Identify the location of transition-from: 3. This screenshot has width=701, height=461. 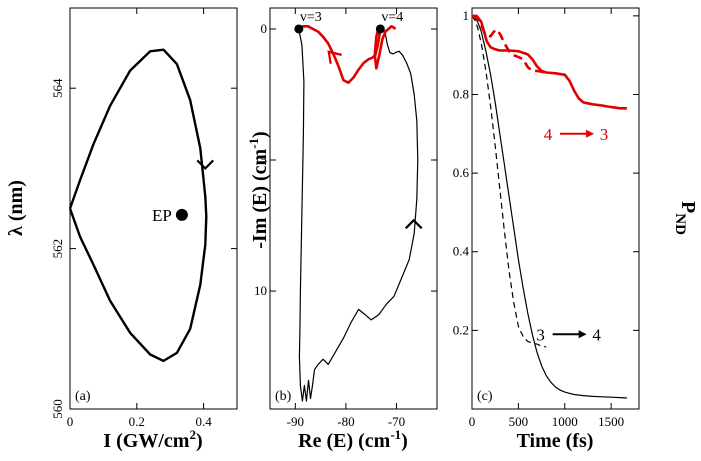
(540, 334).